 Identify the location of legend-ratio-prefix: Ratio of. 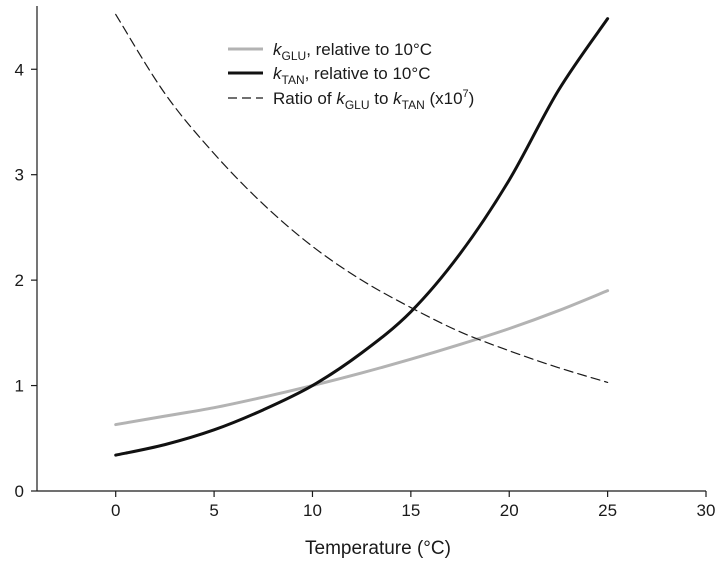
(304, 98).